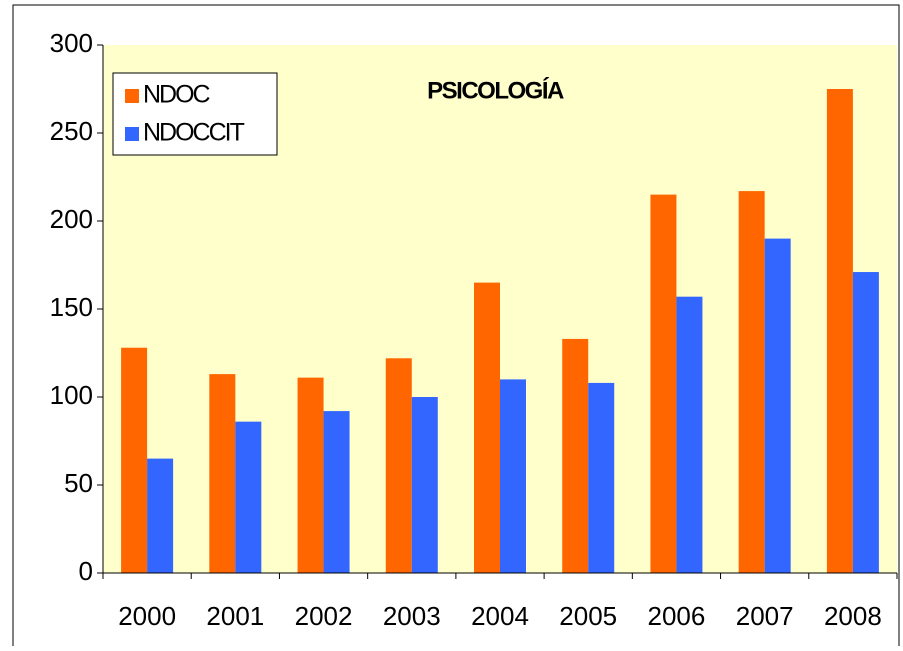 The image size is (903, 651). What do you see at coordinates (147, 616) in the screenshot?
I see `x-tick-label: 2000` at bounding box center [147, 616].